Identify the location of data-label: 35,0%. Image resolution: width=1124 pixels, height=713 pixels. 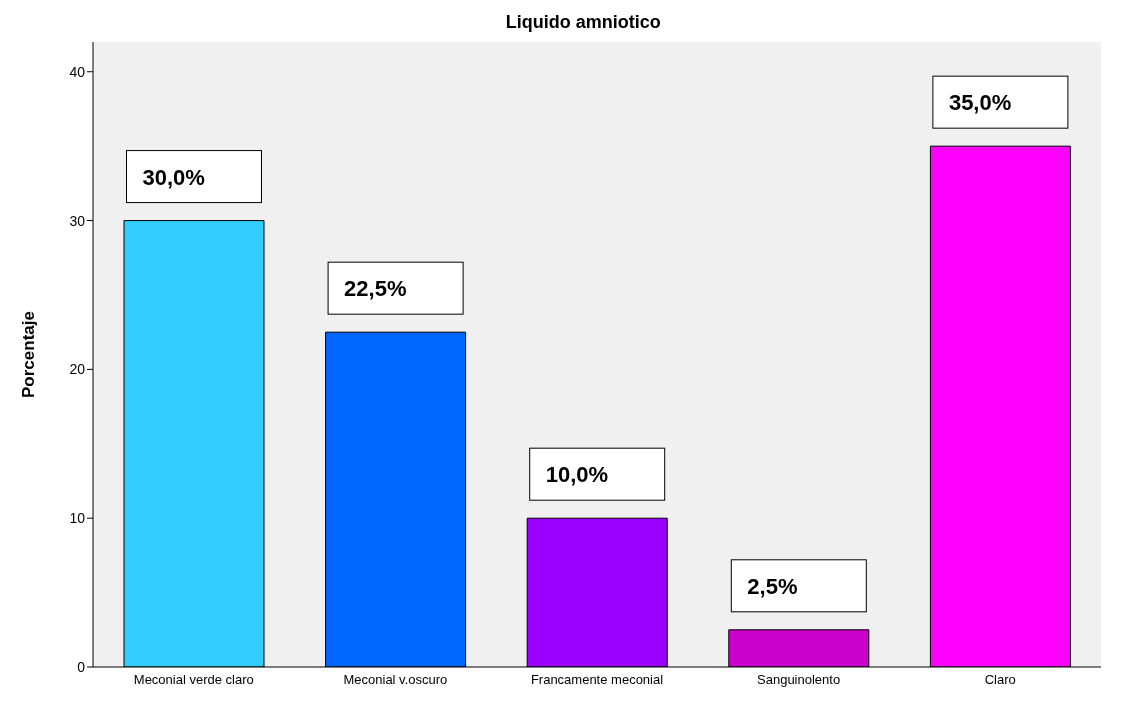
(980, 103).